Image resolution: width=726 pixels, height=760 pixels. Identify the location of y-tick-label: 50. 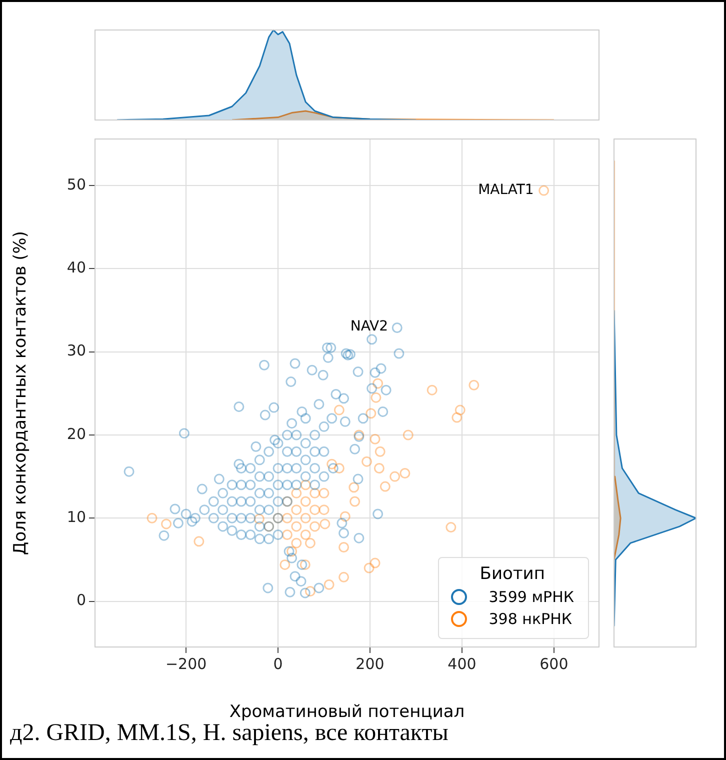
(76, 184).